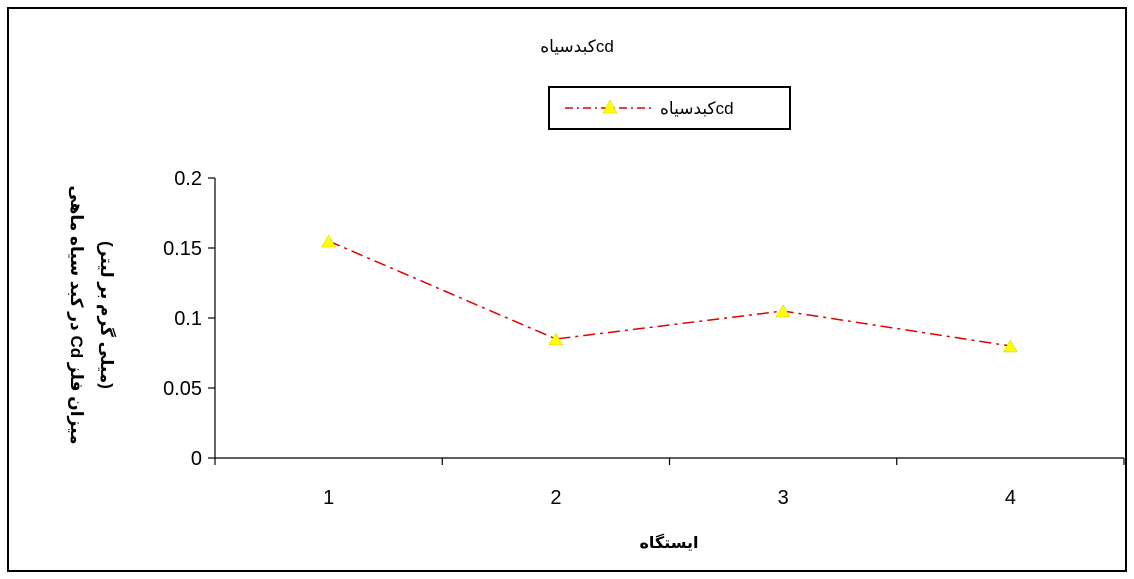 The height and width of the screenshot is (579, 1134). What do you see at coordinates (668, 542) in the screenshot?
I see `x-axis-title: ایستگاه` at bounding box center [668, 542].